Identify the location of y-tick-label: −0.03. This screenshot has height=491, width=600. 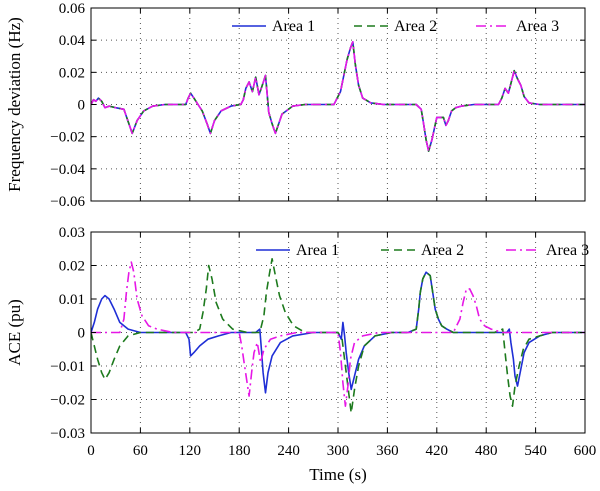
(67, 434).